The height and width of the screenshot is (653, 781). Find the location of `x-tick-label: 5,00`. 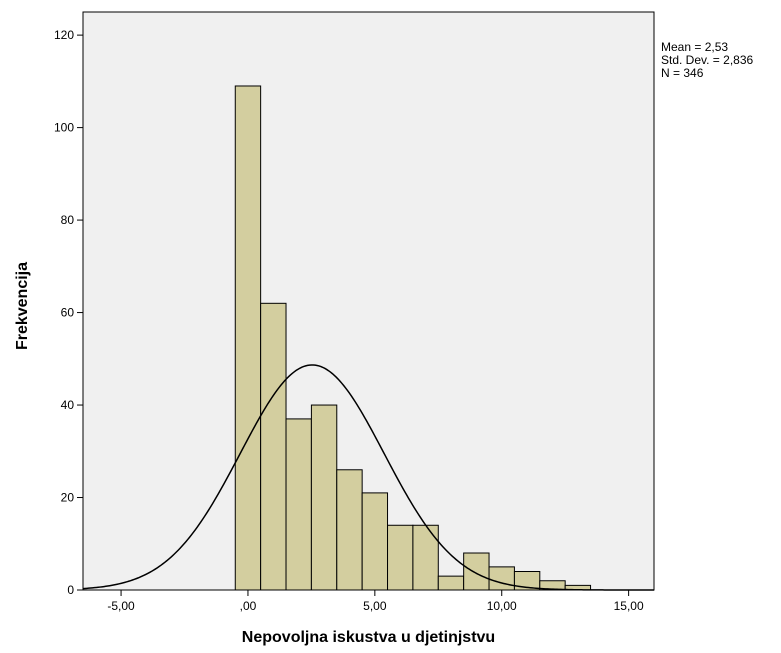

x-tick-label: 5,00 is located at coordinates (375, 606).